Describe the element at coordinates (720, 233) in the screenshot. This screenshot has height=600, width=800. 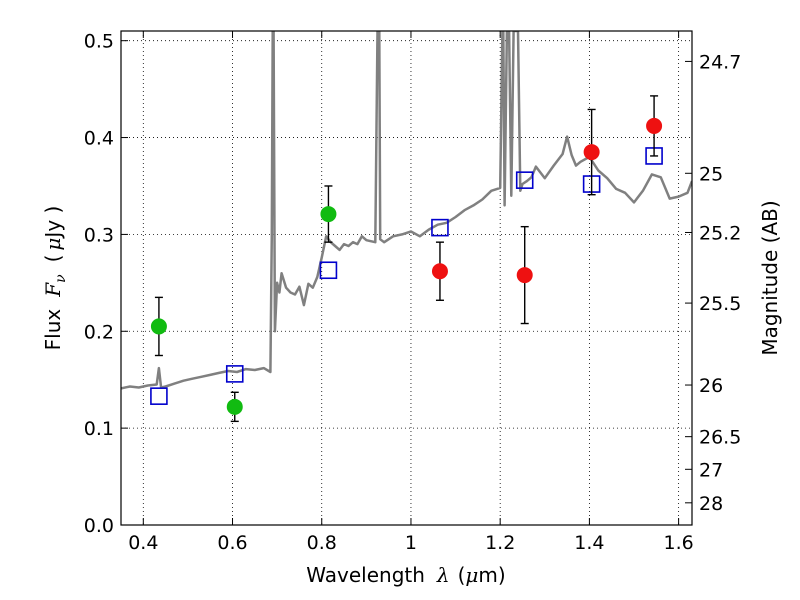
I see `y2-tick-label: 25.2` at that location.